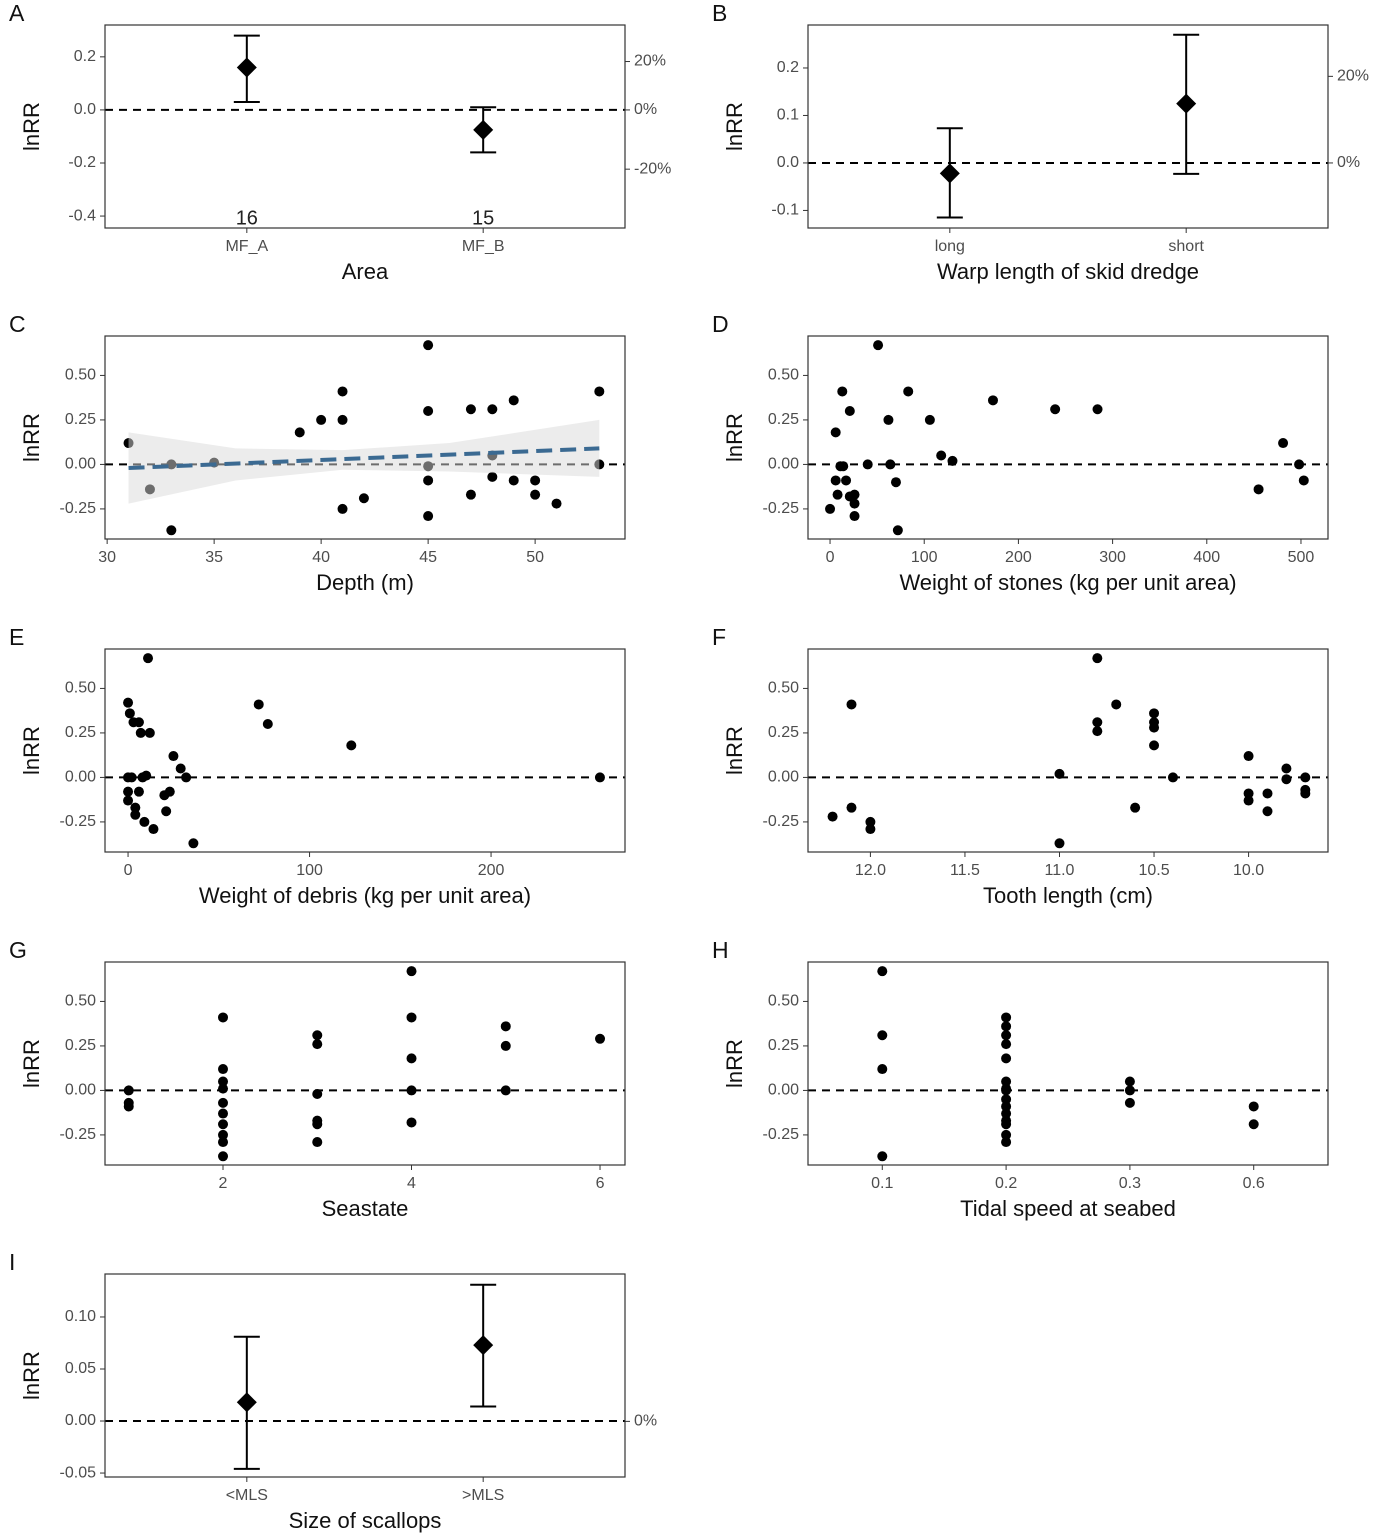 The height and width of the screenshot is (1536, 1377). What do you see at coordinates (223, 1183) in the screenshot?
I see `x-tick-label: 2` at bounding box center [223, 1183].